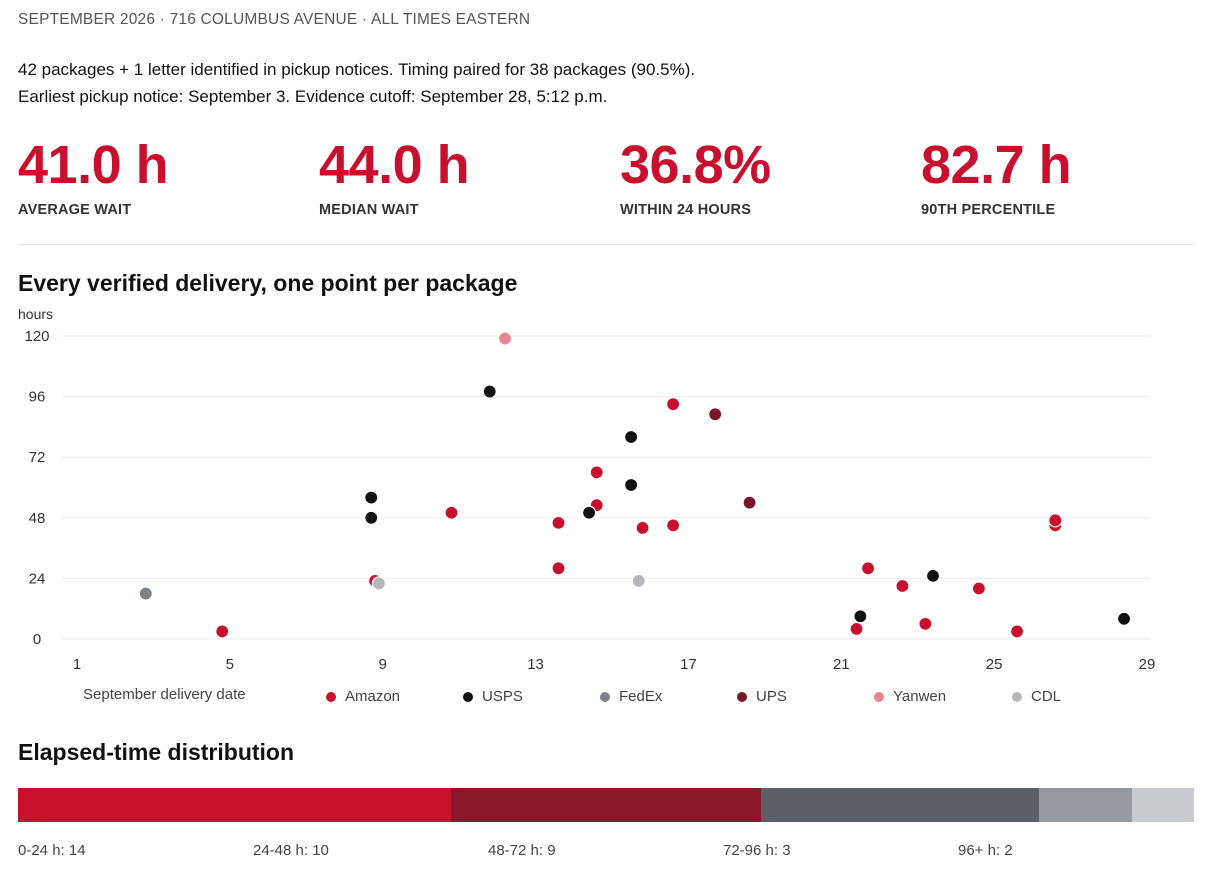 This screenshot has width=1206, height=884. Describe the element at coordinates (394, 165) in the screenshot. I see `stat-value: 44.0 h` at that location.